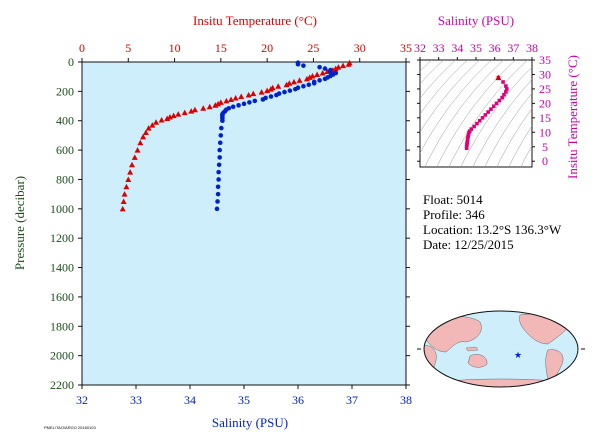 This screenshot has width=601, height=448. What do you see at coordinates (65, 179) in the screenshot?
I see `pressure-tick-label: 800` at bounding box center [65, 179].